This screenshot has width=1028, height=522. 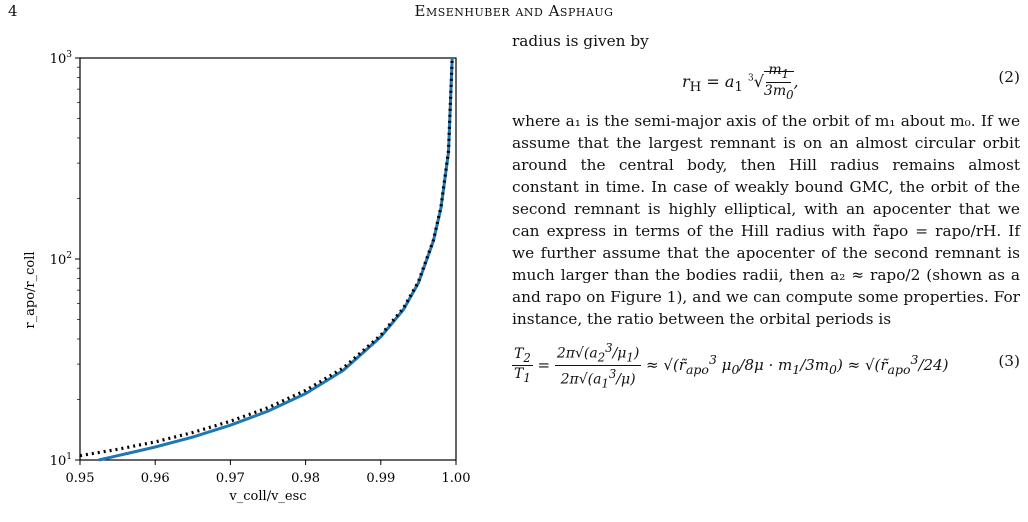 I want to click on y-axis-label: r_apo/r_coll, so click(x=30, y=289).